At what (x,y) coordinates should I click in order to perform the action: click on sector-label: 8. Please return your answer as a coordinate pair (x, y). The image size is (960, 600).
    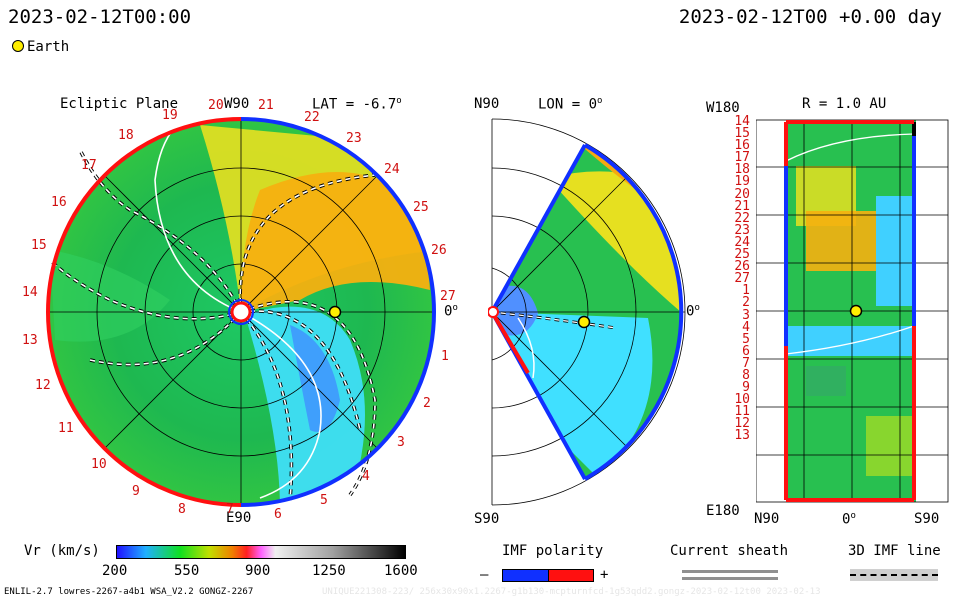
    Looking at the image, I should click on (182, 509).